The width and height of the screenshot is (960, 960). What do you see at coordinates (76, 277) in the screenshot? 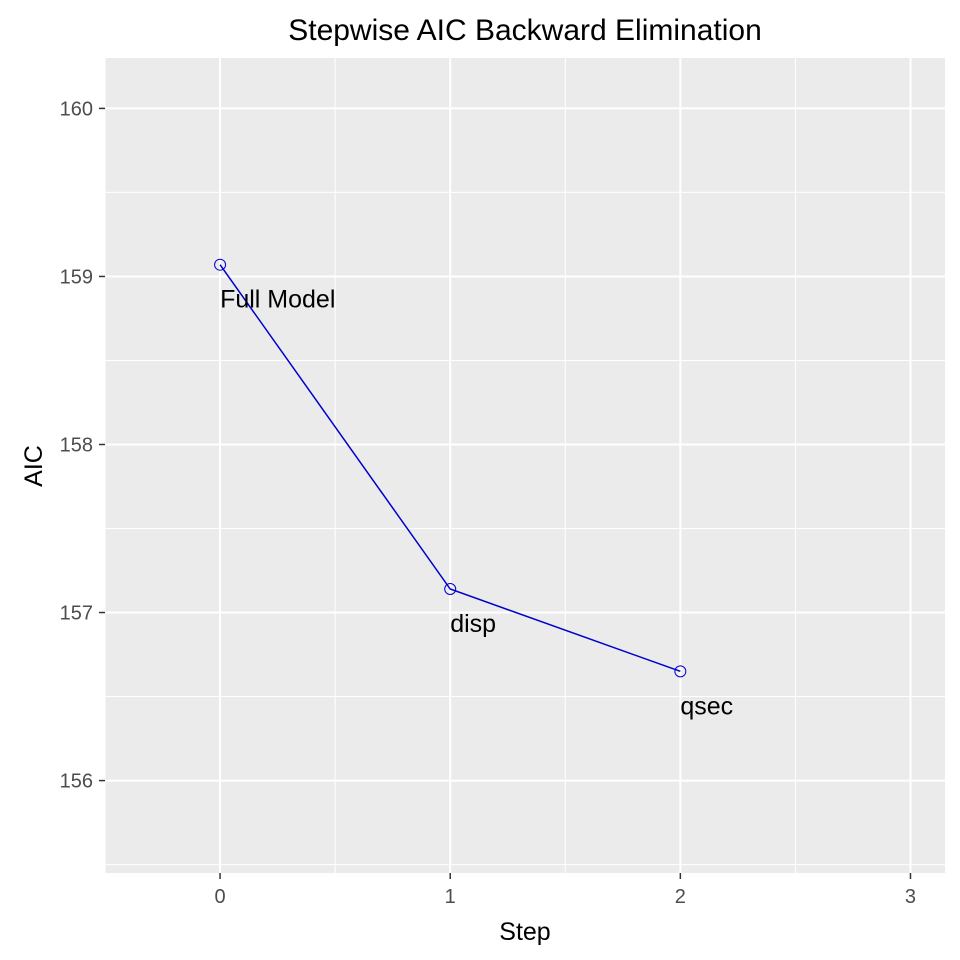
I see `y-tick-label: 159` at bounding box center [76, 277].